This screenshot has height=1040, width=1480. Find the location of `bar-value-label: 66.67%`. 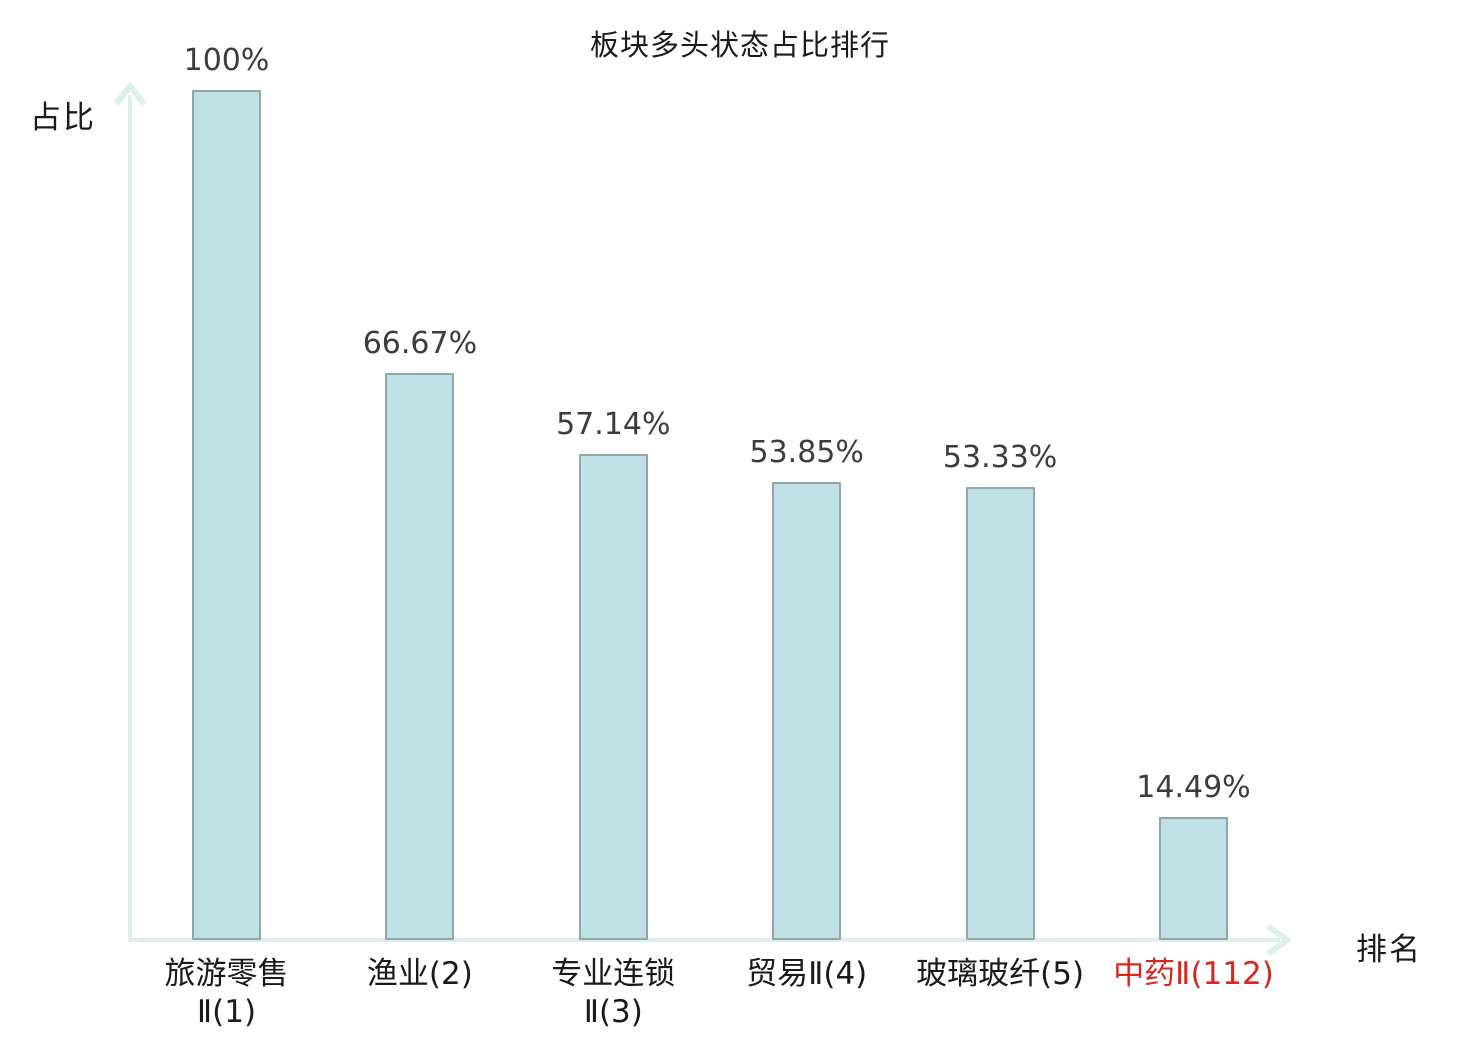

bar-value-label: 66.67% is located at coordinates (420, 344).